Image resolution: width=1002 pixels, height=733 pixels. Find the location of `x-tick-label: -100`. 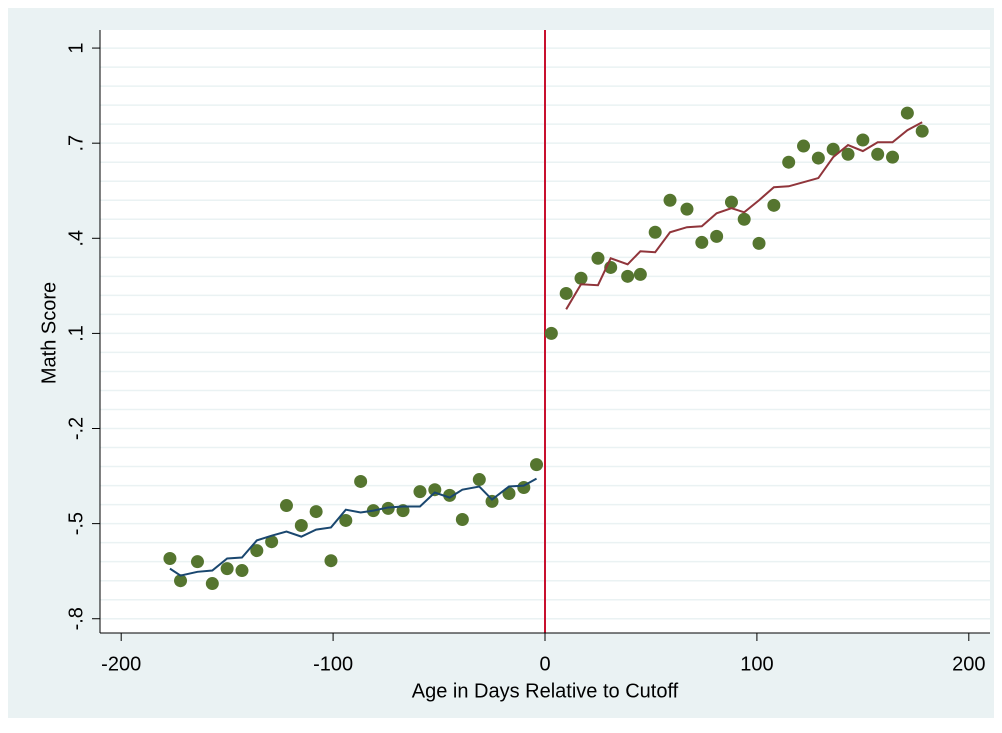

x-tick-label: -100 is located at coordinates (333, 664).